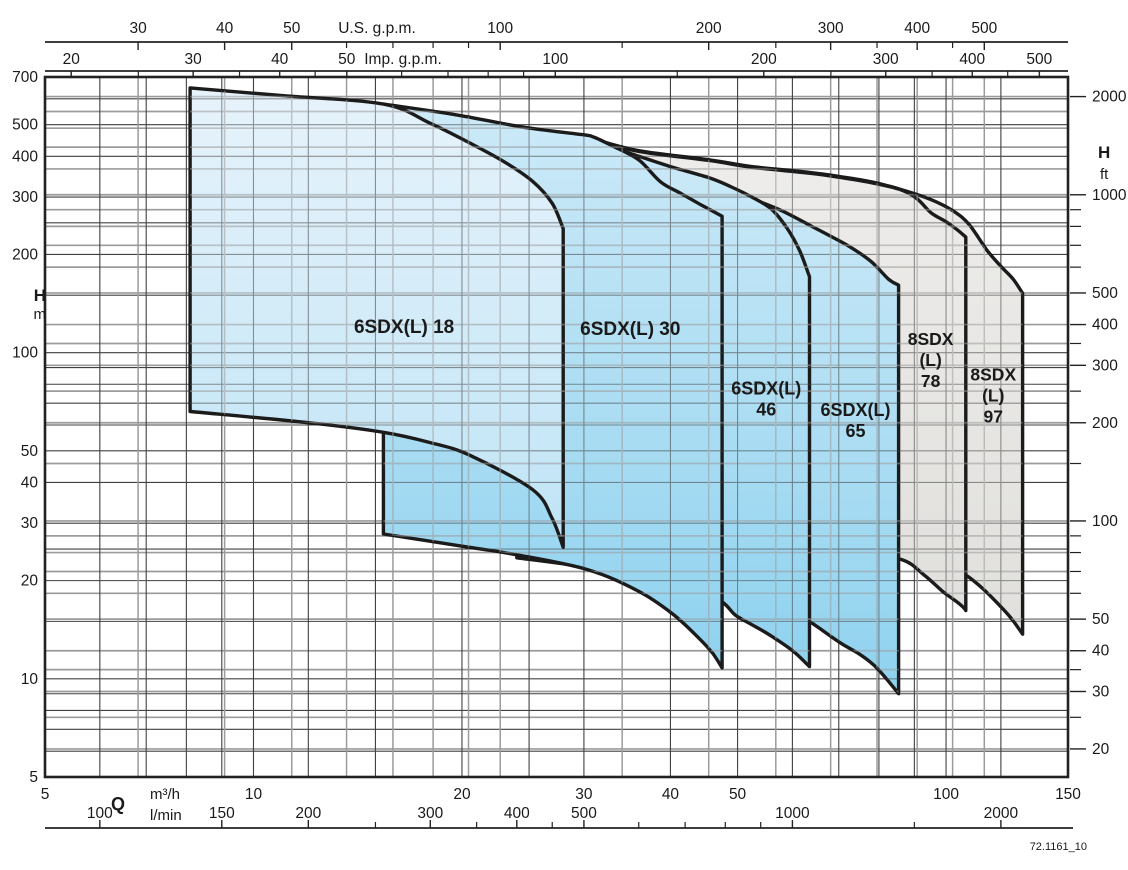 The width and height of the screenshot is (1128, 870). Describe the element at coordinates (972, 59) in the screenshot. I see `imp-gpm-tick-label: 400` at that location.